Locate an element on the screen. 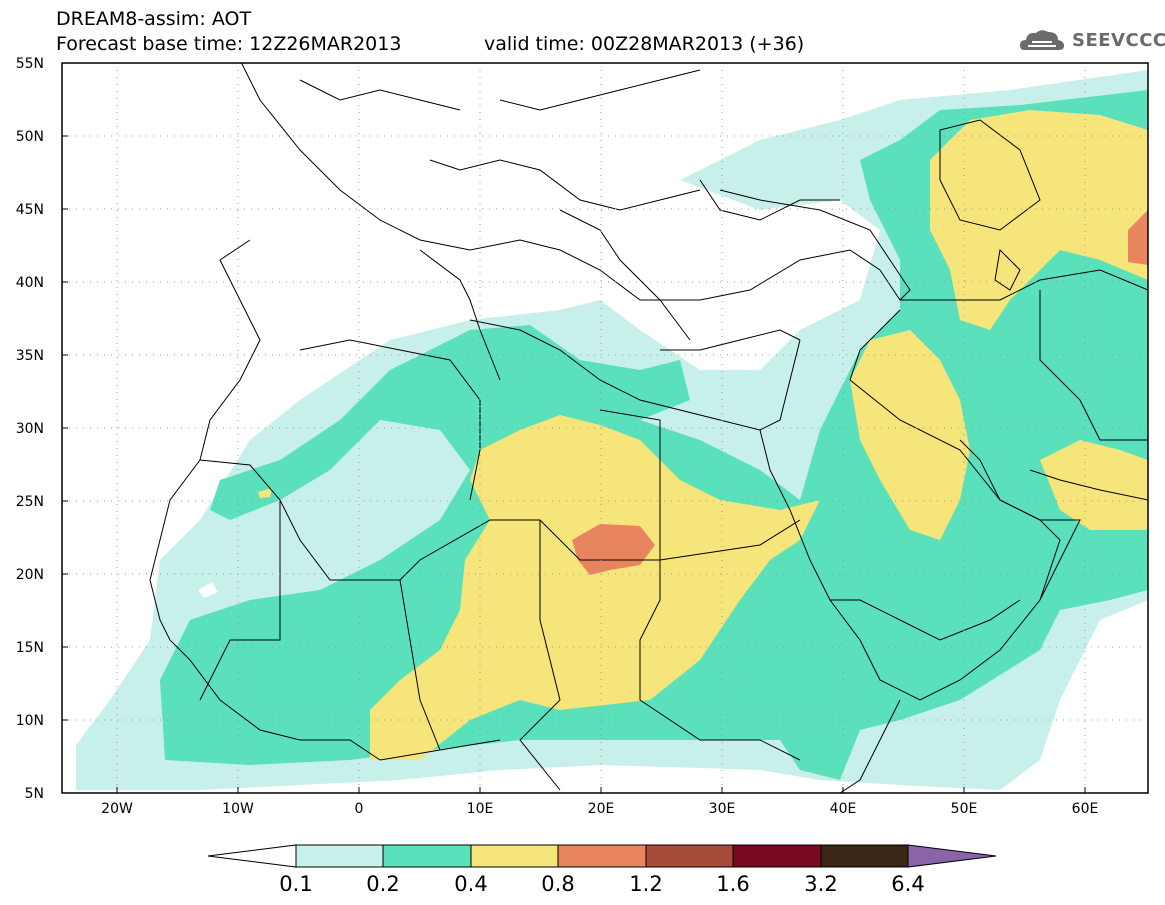 This screenshot has width=1165, height=905. colorbar is located at coordinates (602, 856).